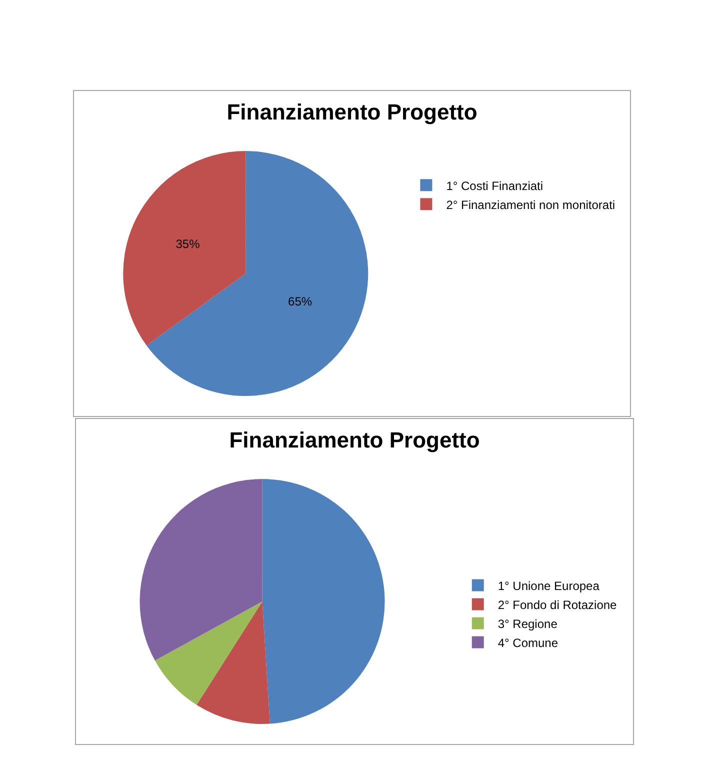  Describe the element at coordinates (188, 244) in the screenshot. I see `data-label: 35%` at that location.